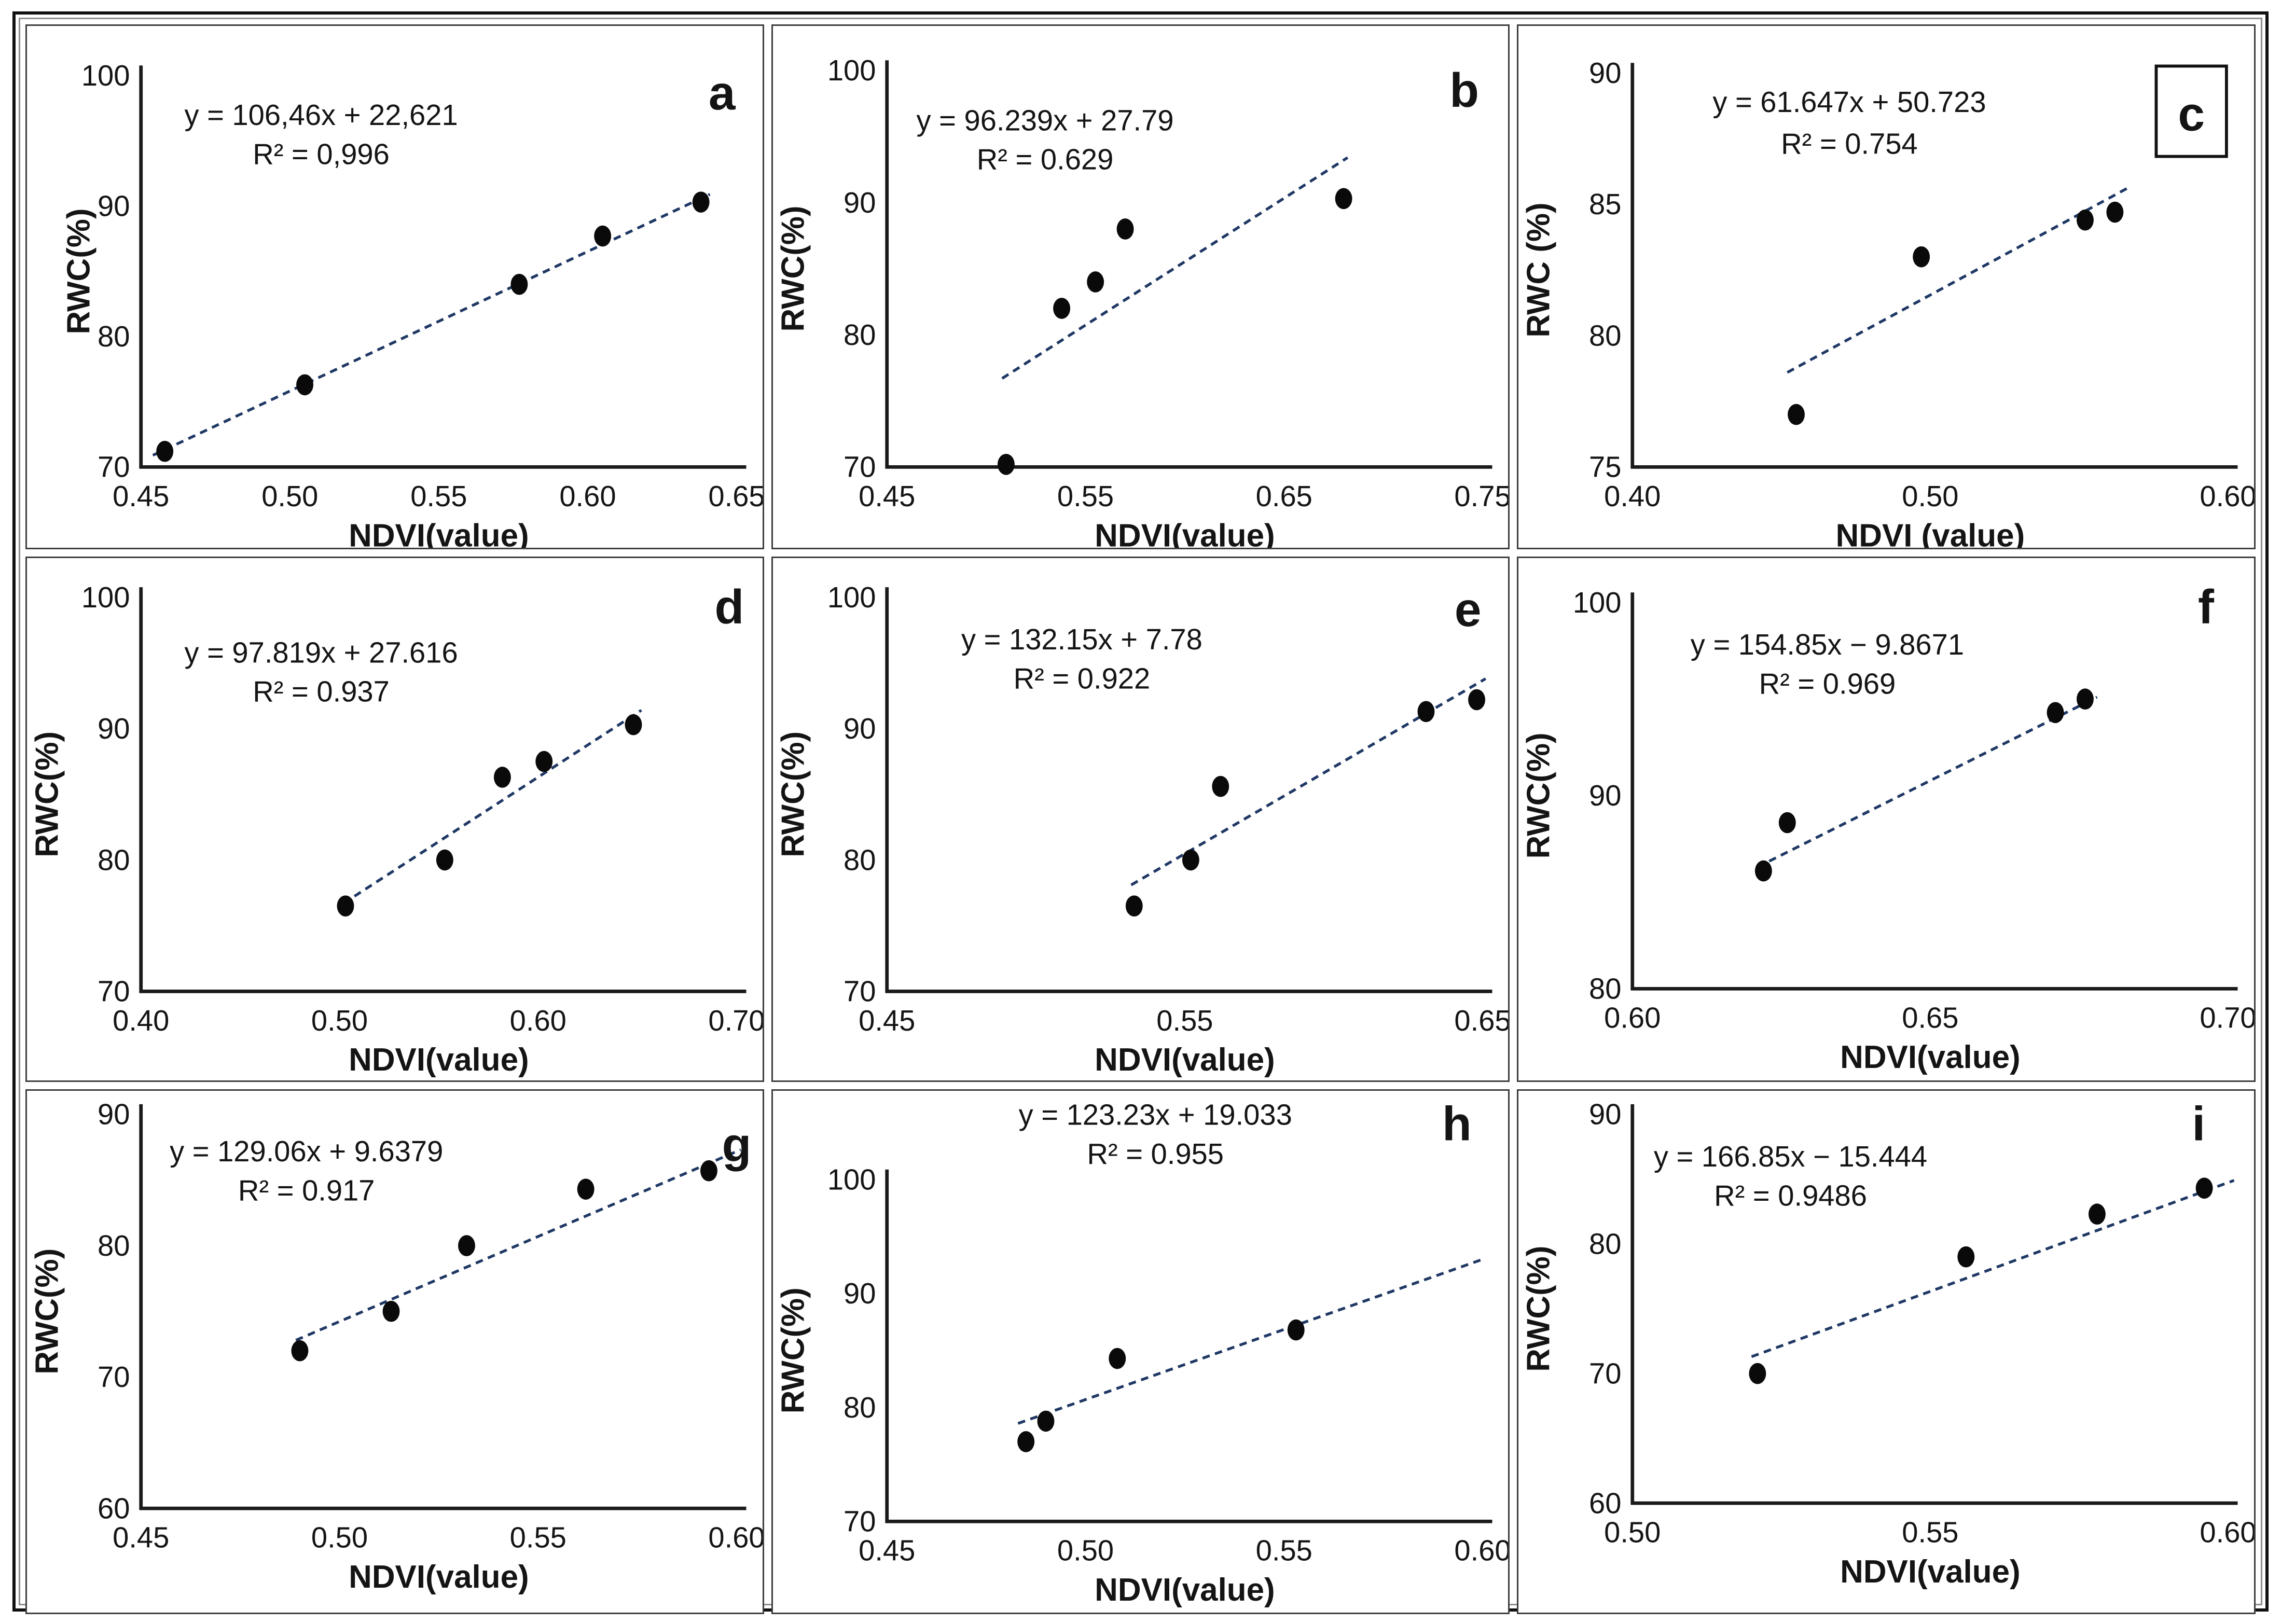 This screenshot has width=2281, height=1624. Describe the element at coordinates (1457, 1123) in the screenshot. I see `panel-letter: h` at that location.